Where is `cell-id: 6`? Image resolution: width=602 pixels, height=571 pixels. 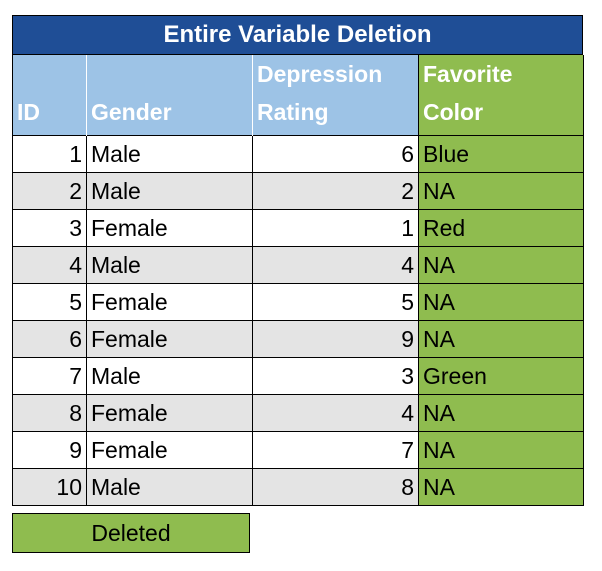 cell-id: 6 is located at coordinates (49, 339).